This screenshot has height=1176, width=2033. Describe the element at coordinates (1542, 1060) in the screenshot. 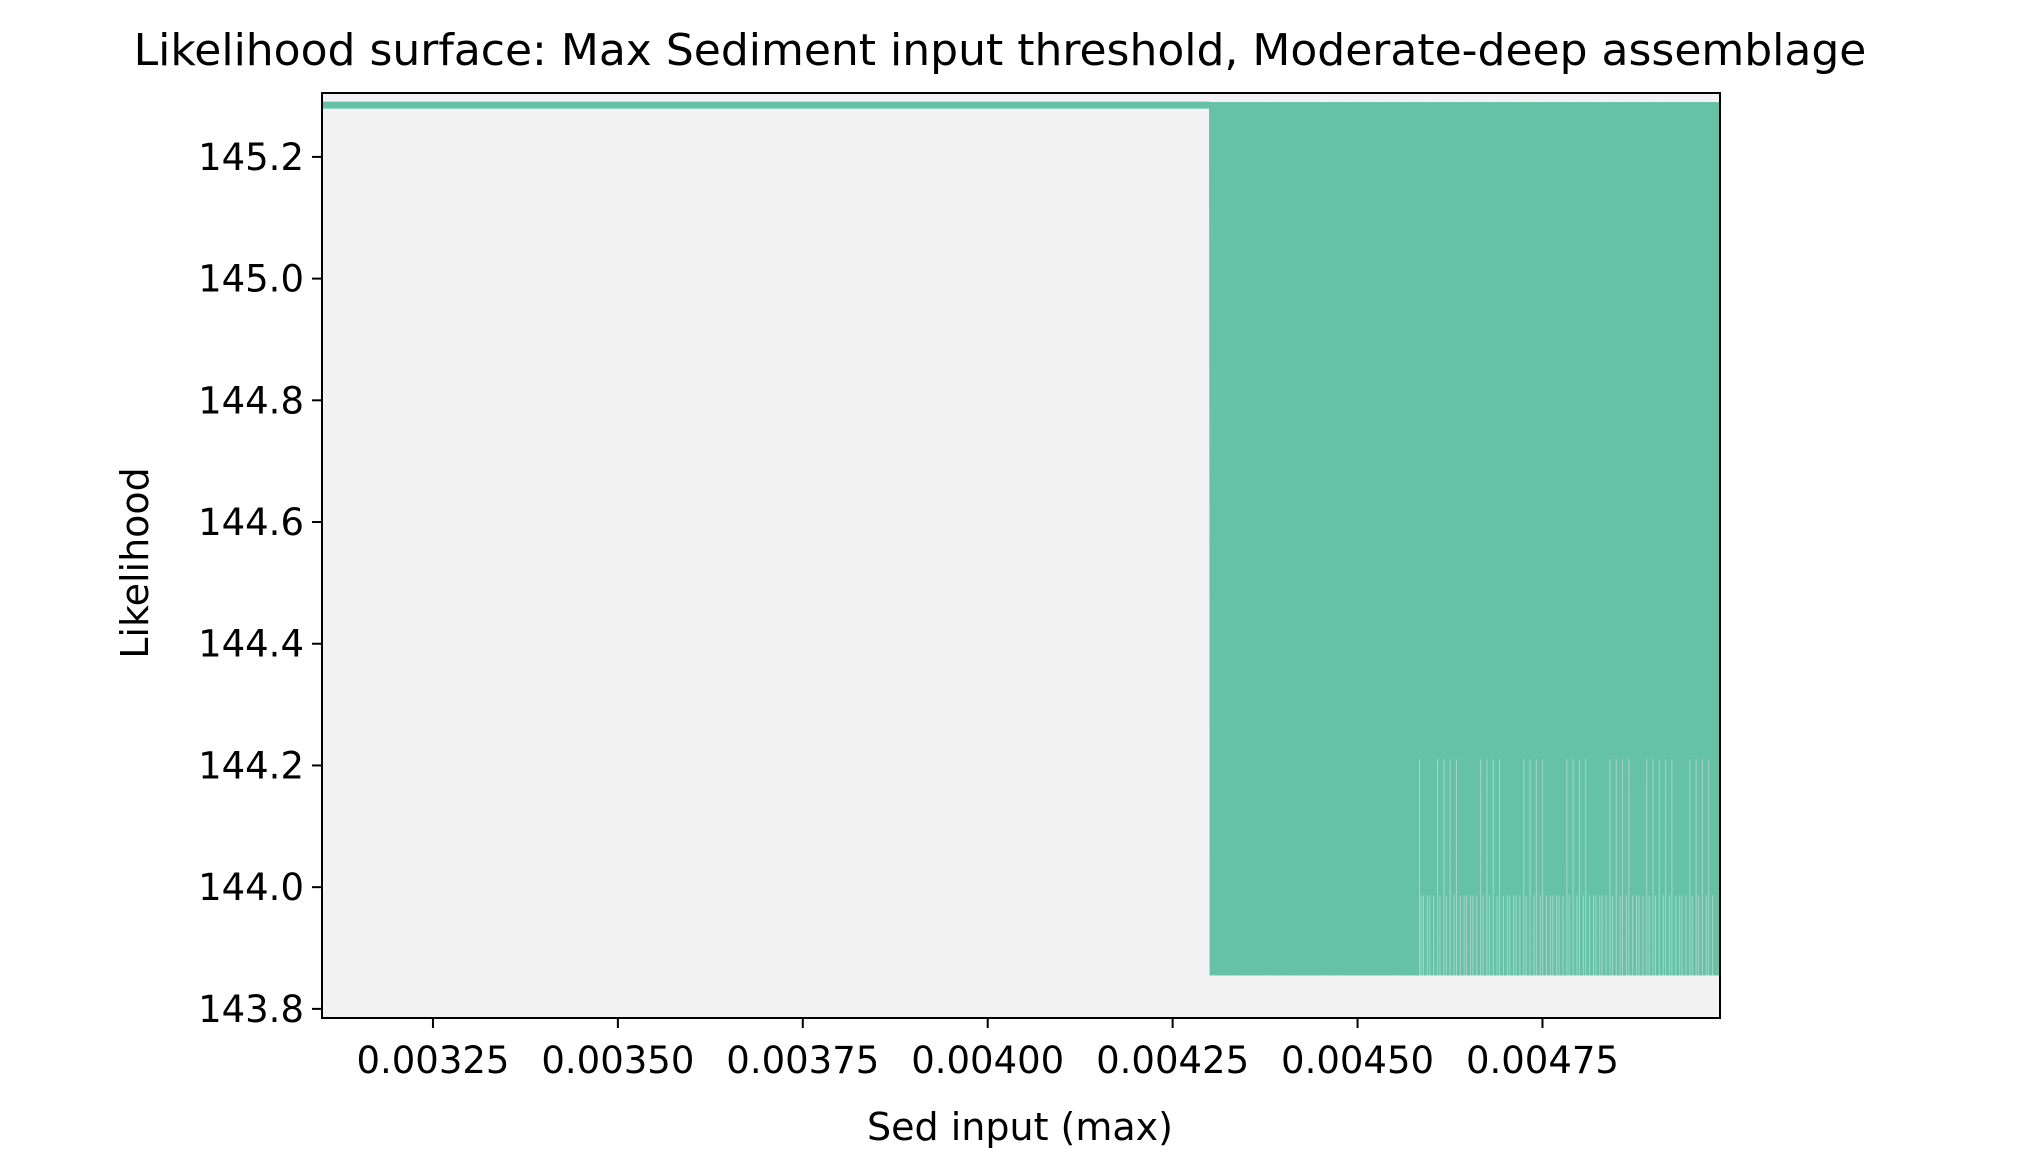

I see `x-tick-label: 0.00475` at that location.